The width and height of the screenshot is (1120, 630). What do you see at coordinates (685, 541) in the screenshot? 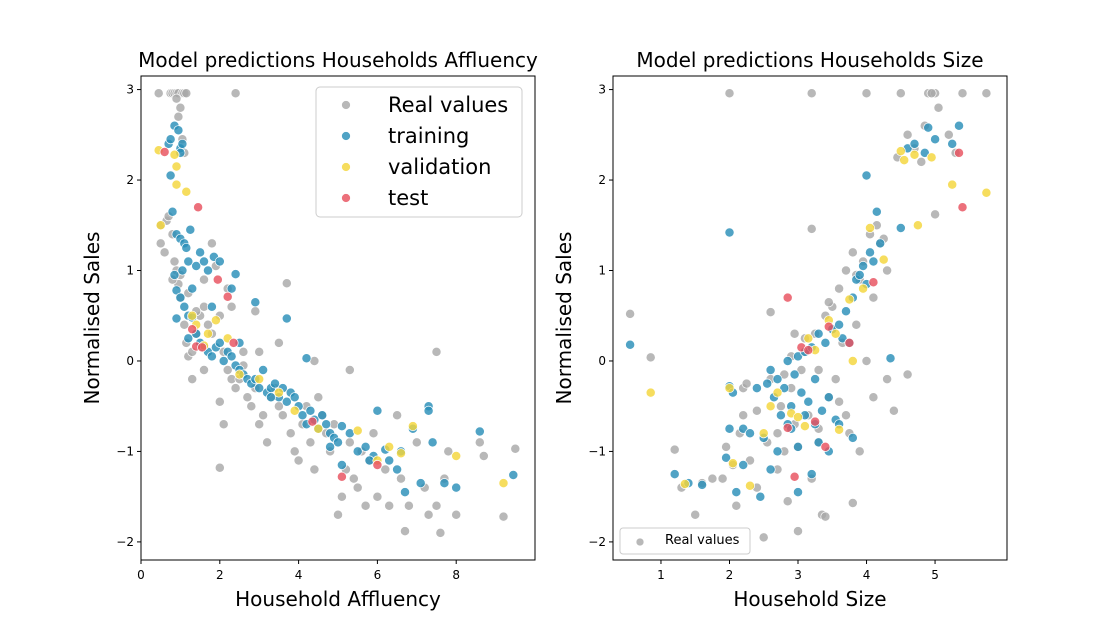
I see `legend: Real values` at bounding box center [685, 541].